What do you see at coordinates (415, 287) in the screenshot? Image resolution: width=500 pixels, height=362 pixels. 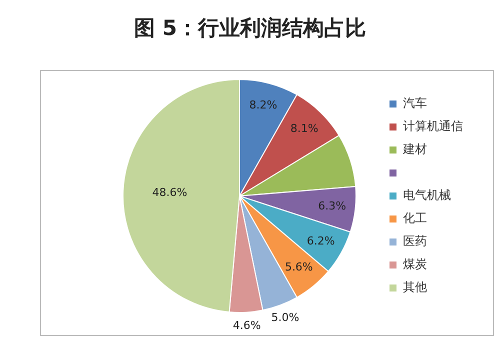 I see `legend-label: 其他` at bounding box center [415, 287].